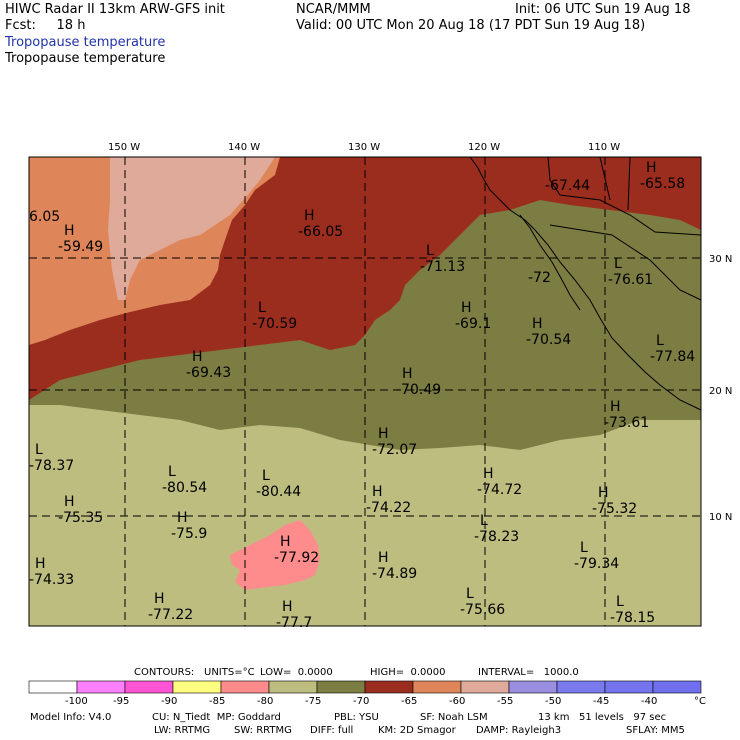  What do you see at coordinates (614, 509) in the screenshot?
I see `annotation-value: -75.32` at bounding box center [614, 509].